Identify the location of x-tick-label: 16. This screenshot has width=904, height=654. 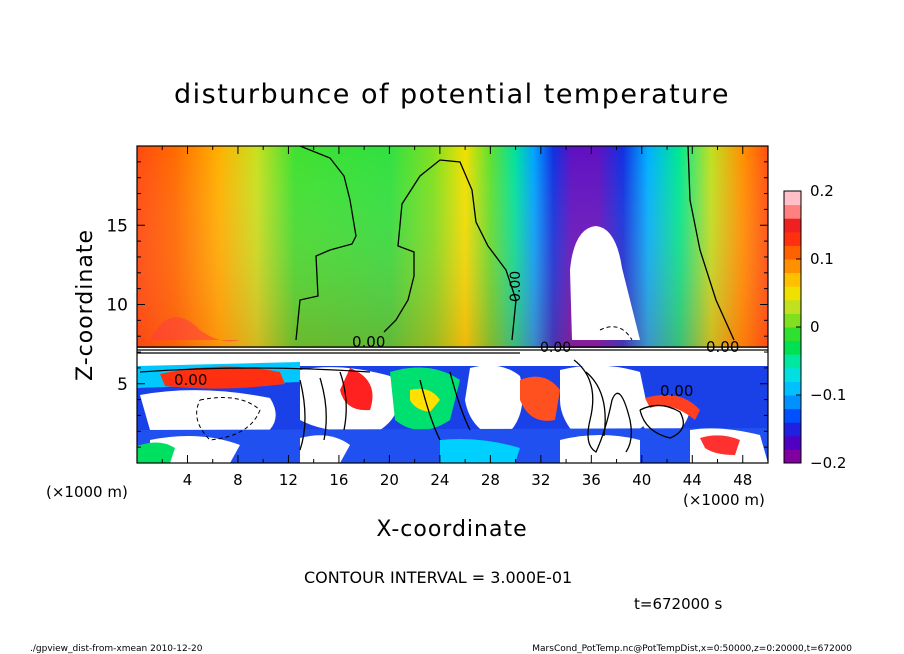
(338, 480).